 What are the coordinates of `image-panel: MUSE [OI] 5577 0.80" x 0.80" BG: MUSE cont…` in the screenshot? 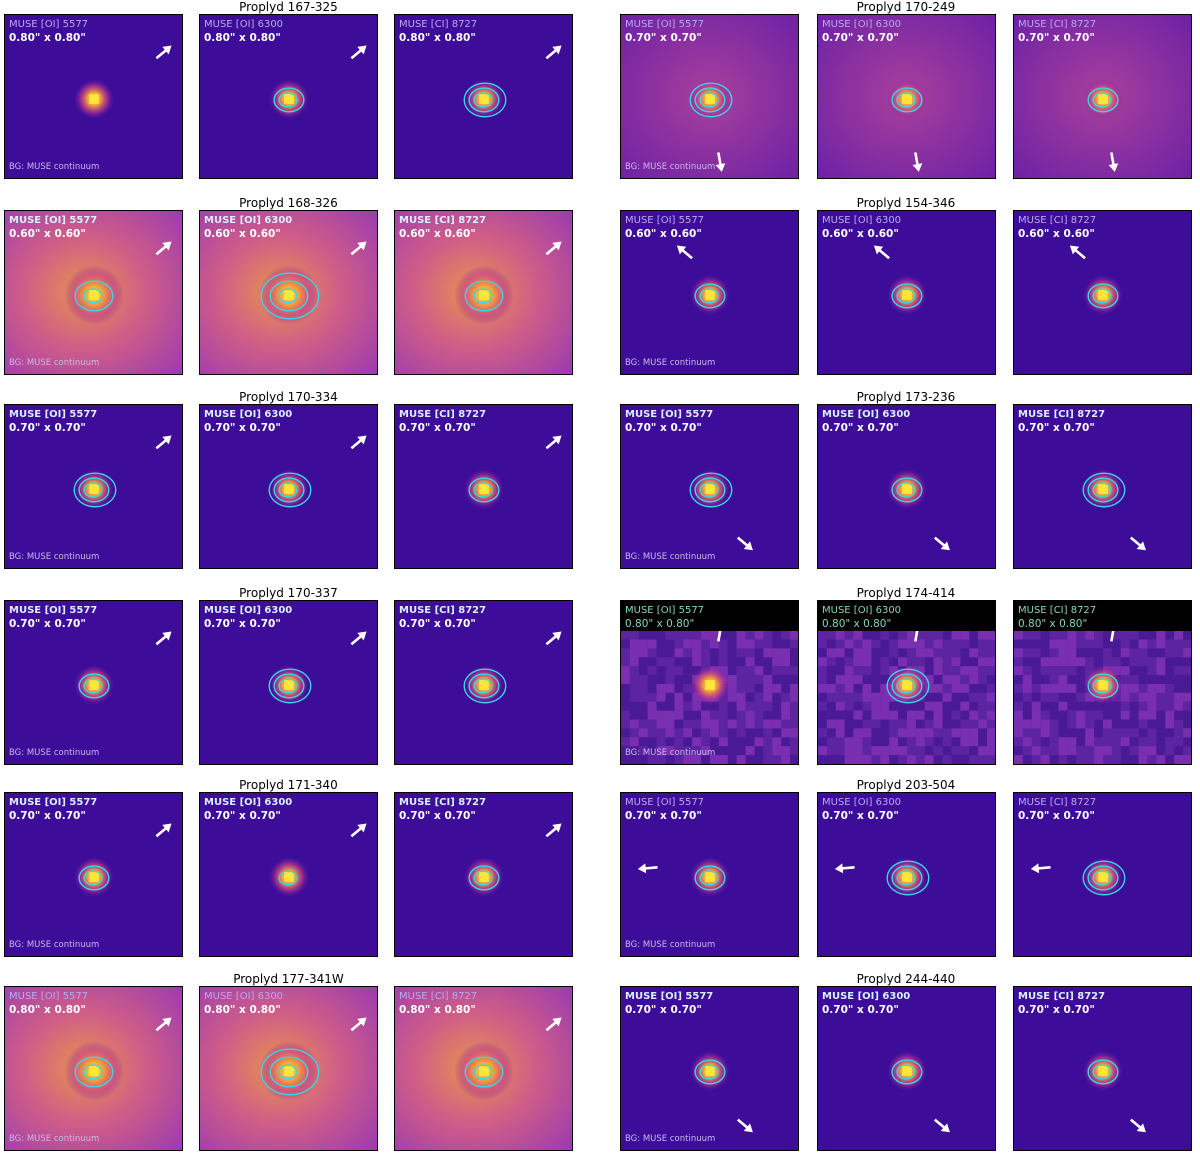 It's located at (709, 682).